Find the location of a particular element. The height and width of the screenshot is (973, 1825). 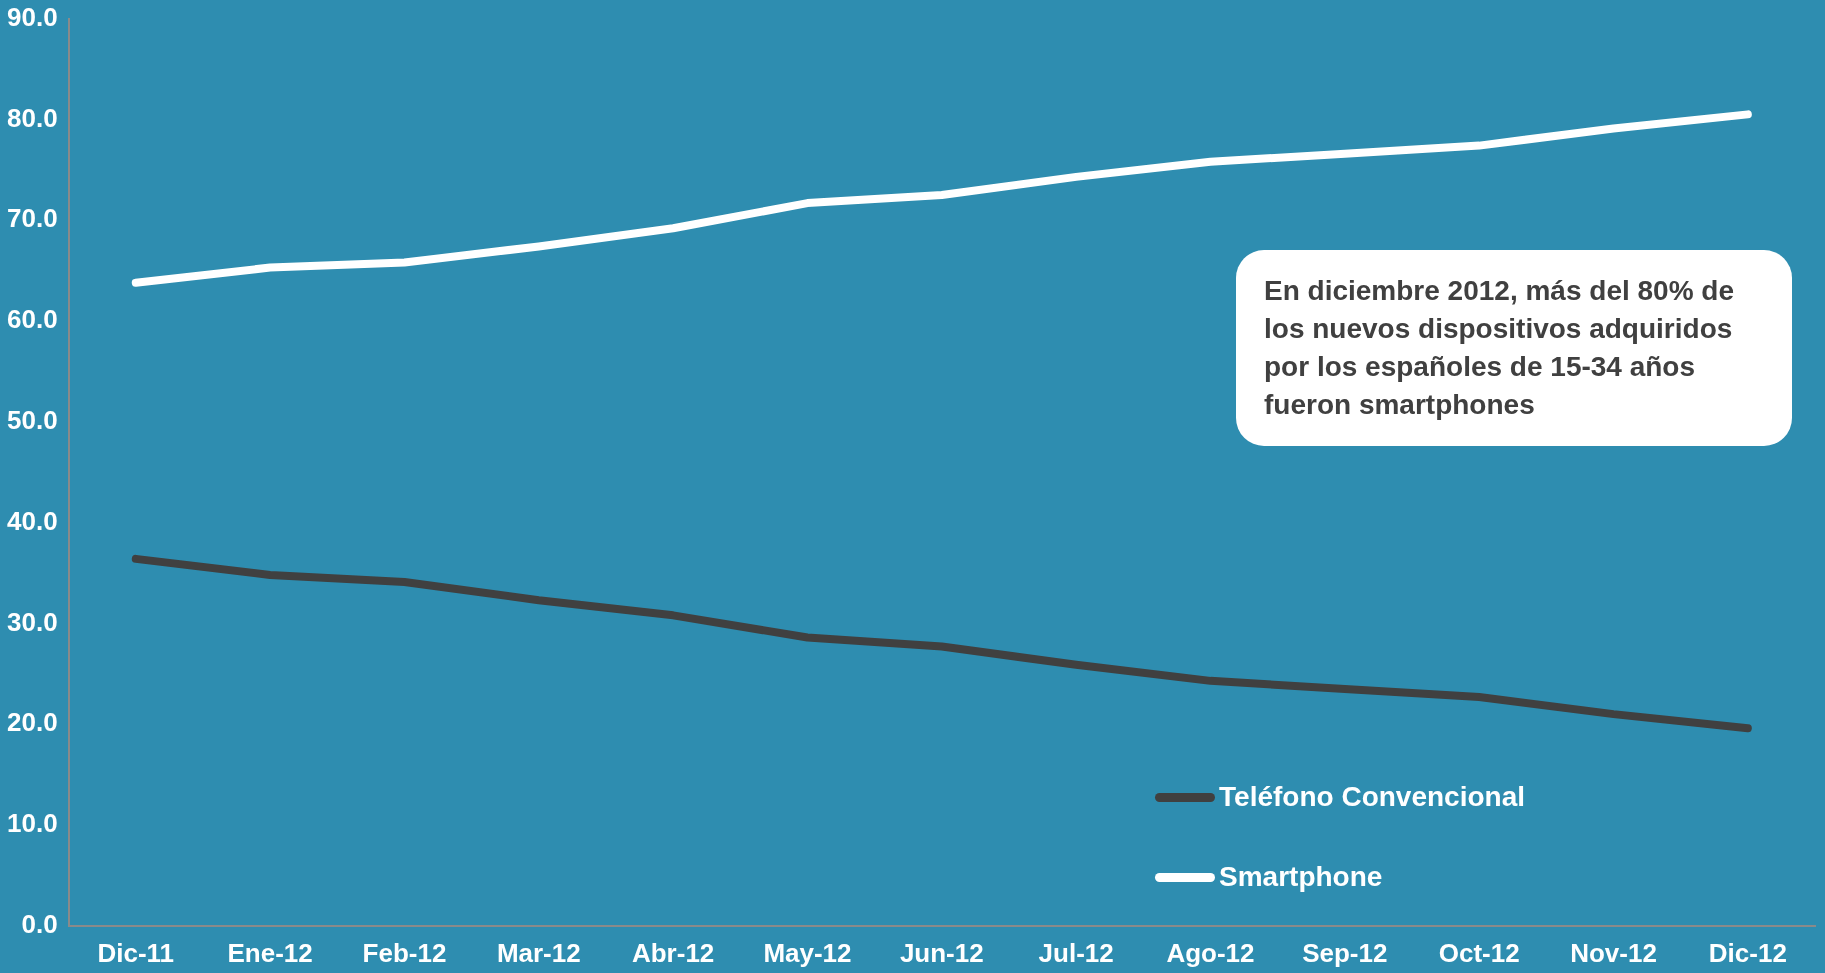

y-tick-label: 20.0 is located at coordinates (32, 722).